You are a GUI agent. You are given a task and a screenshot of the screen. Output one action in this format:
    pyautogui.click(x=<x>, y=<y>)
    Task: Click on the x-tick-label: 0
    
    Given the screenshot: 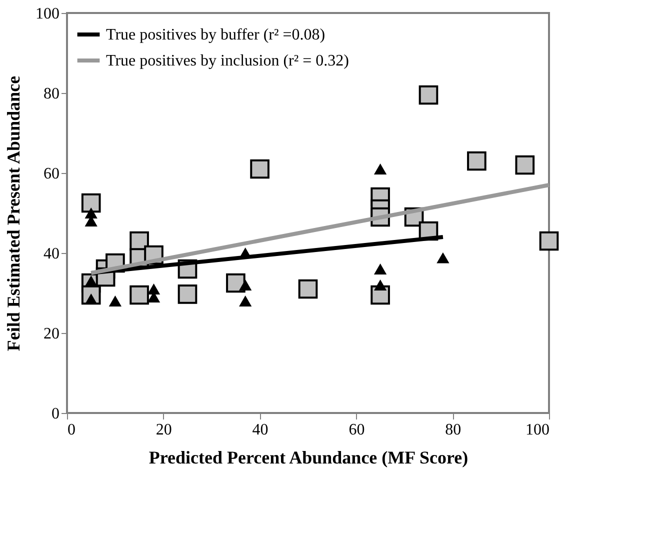 What is the action you would take?
    pyautogui.click(x=72, y=430)
    